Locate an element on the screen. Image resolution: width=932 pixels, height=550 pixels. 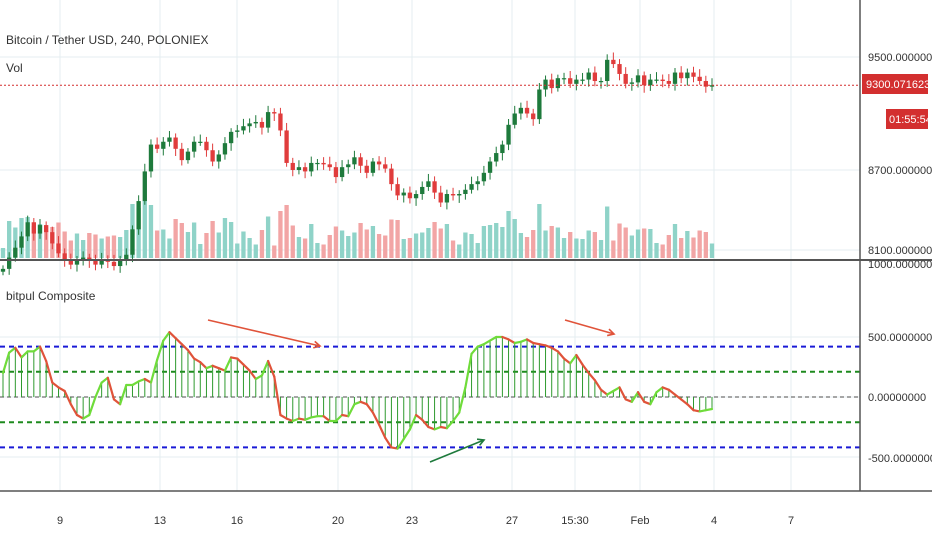
bearish-divergence-arrow-head is located at coordinates (317, 344).